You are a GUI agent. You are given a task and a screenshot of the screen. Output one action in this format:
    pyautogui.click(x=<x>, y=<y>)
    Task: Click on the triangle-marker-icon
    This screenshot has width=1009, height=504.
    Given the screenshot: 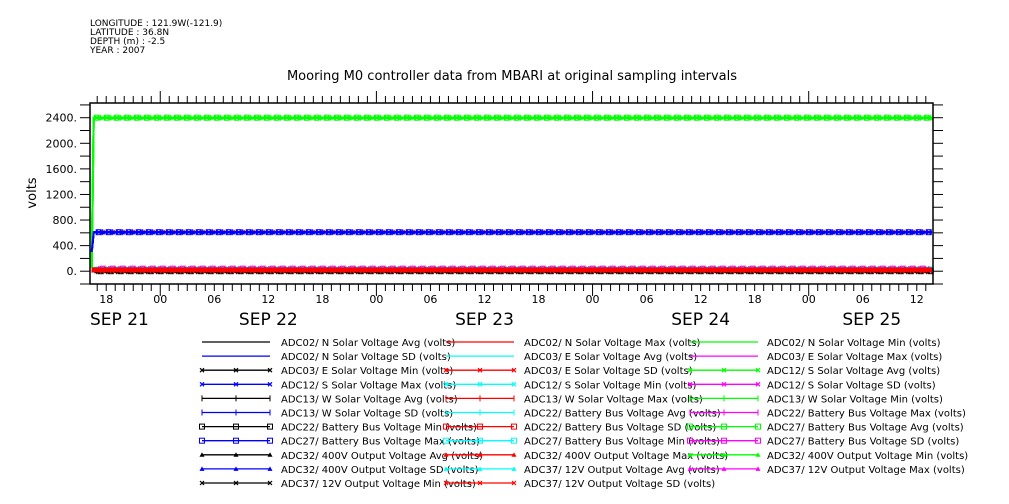 What is the action you would take?
    pyautogui.click(x=270, y=468)
    